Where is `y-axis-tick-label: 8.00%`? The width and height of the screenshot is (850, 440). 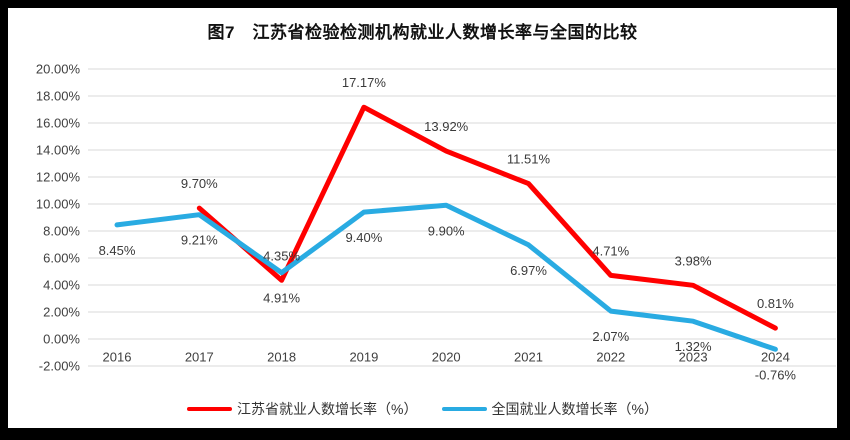 y-axis-tick-label: 8.00% is located at coordinates (61, 231).